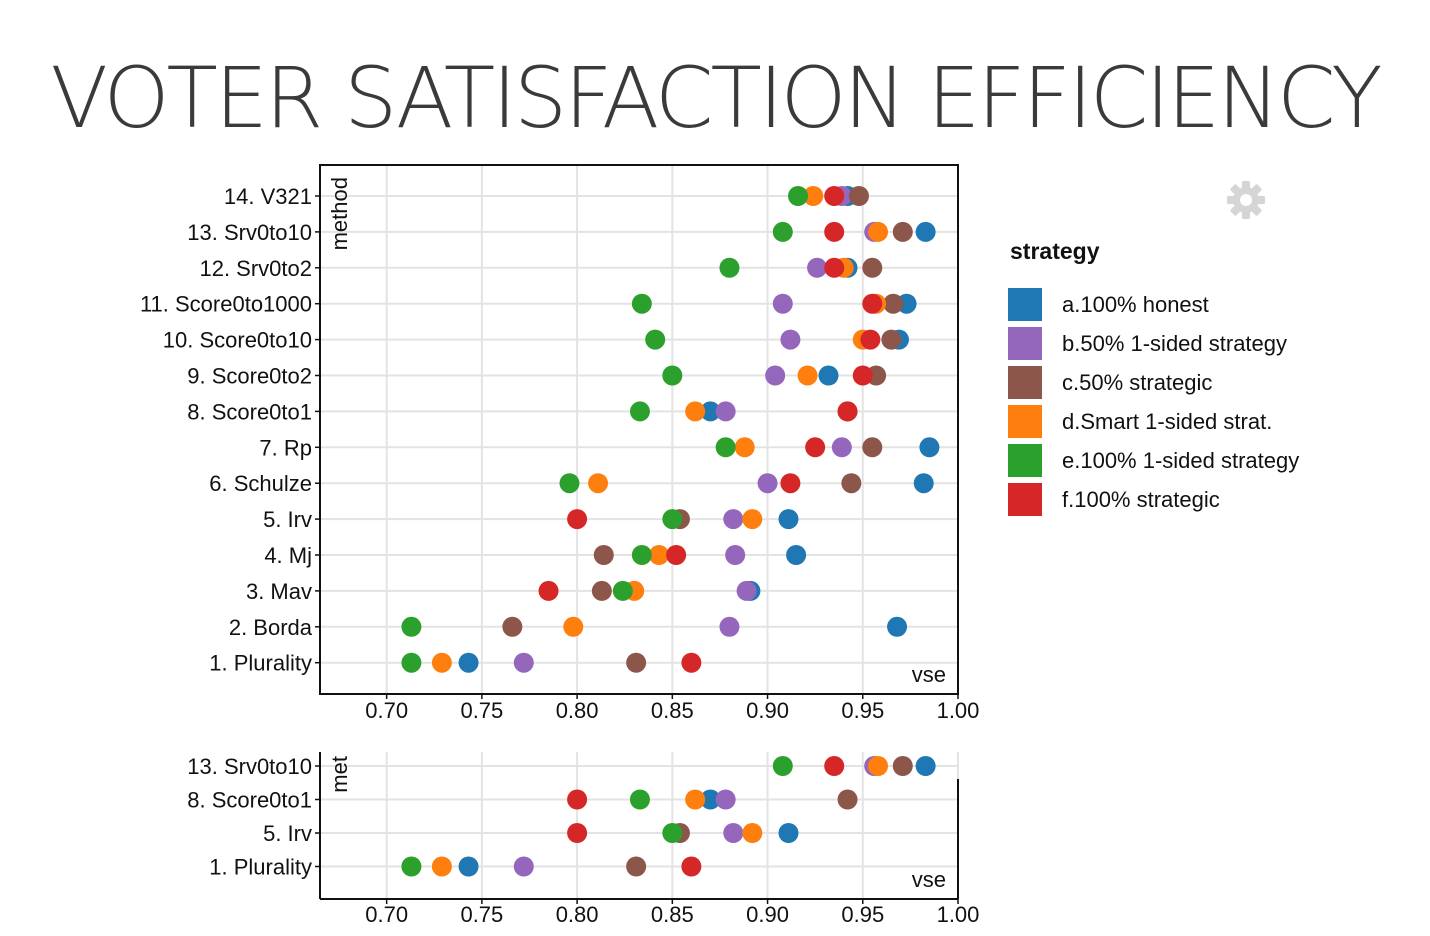 The image size is (1430, 936). What do you see at coordinates (279, 591) in the screenshot?
I see `y-tick-label: 3. Mav` at bounding box center [279, 591].